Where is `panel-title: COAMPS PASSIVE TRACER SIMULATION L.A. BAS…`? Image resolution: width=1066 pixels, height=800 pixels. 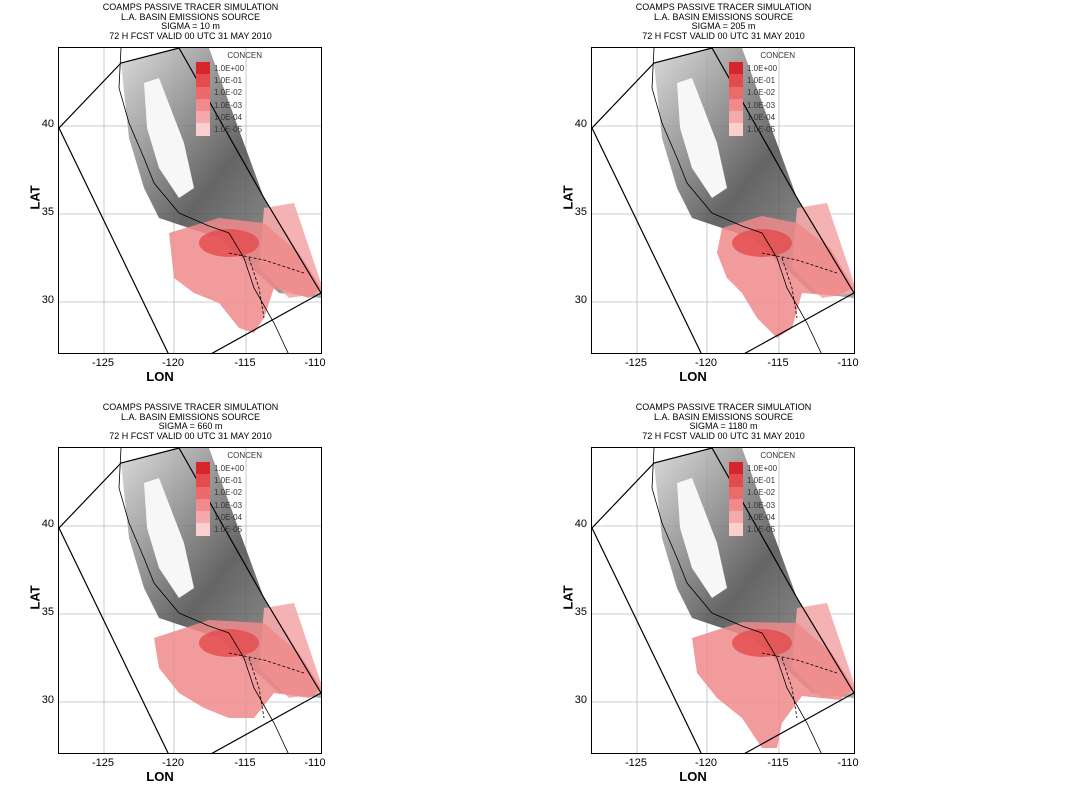 panel-title: COAMPS PASSIVE TRACER SIMULATION L.A. BAS… is located at coordinates (723, 21).